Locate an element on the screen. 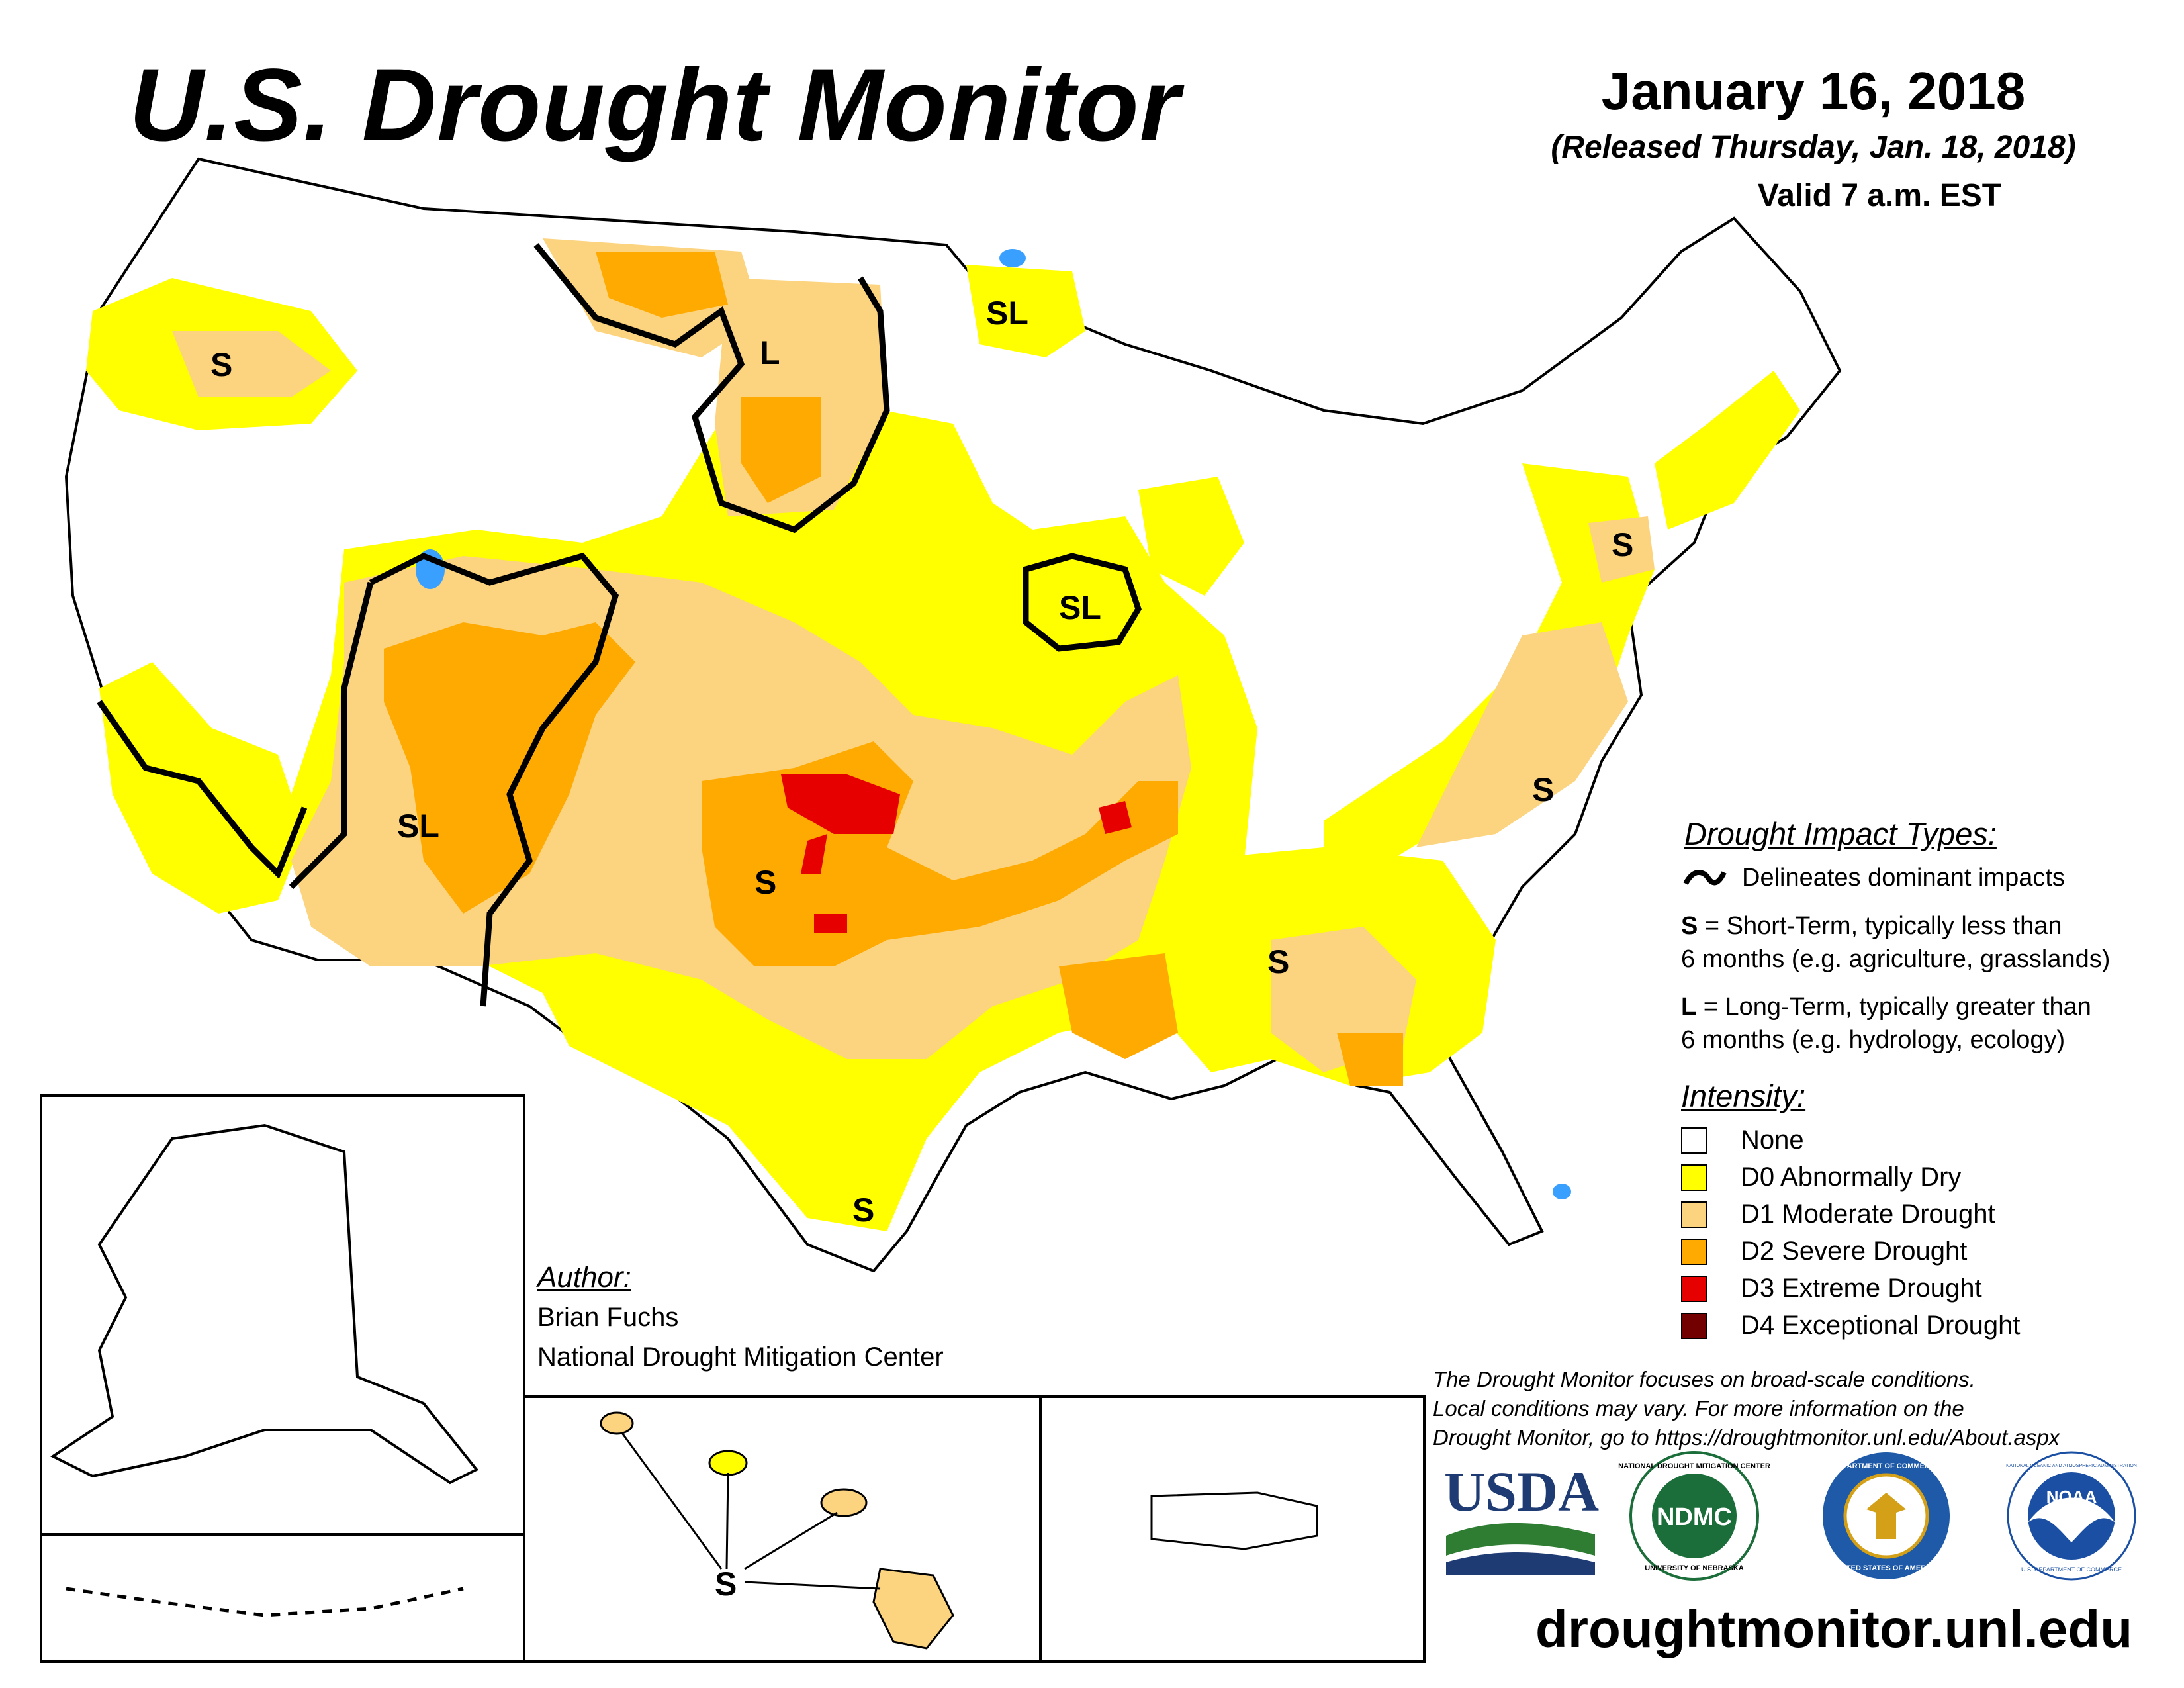 The width and height of the screenshot is (2184, 1688). d1-virginia-carolinas is located at coordinates (1522, 734).